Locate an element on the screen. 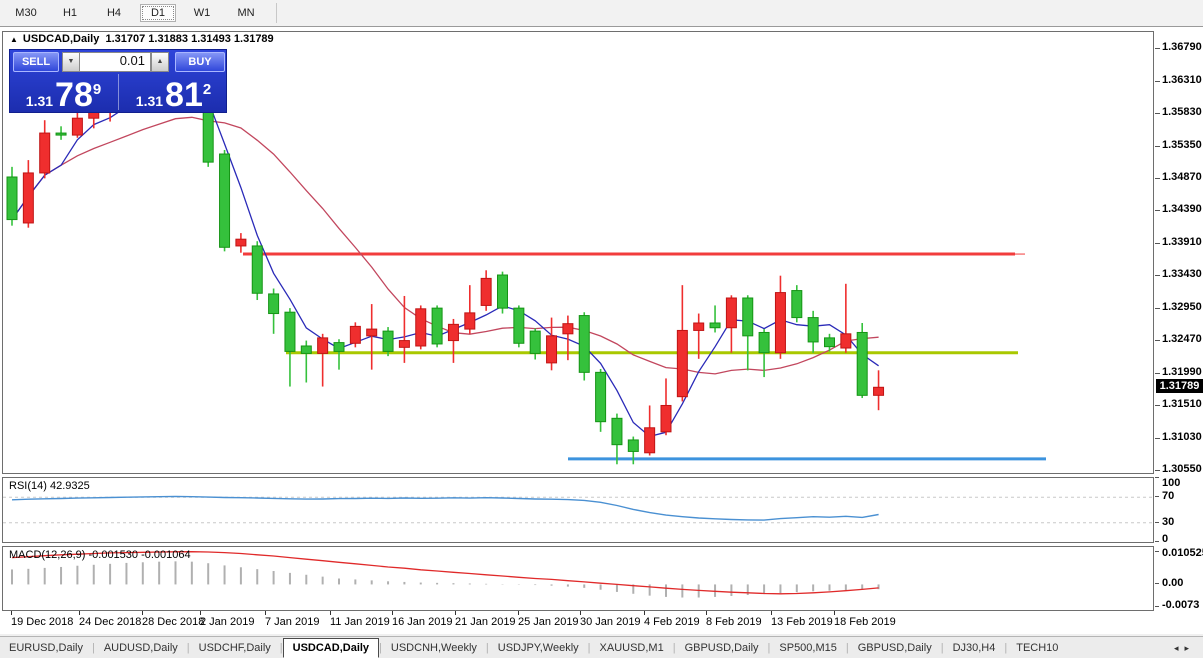  timeframe-button-m30: M30 is located at coordinates (26, 13).